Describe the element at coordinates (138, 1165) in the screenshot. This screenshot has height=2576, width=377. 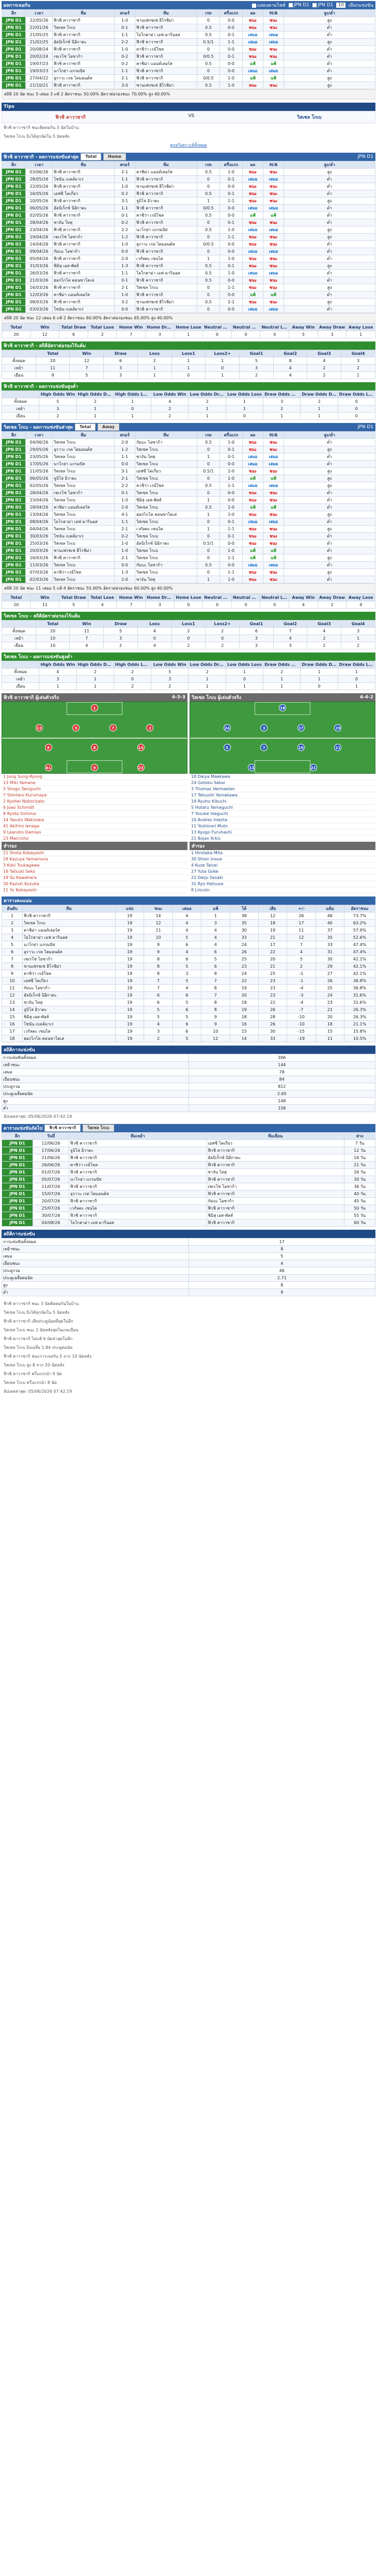
I see `home-team: คาชิว่า เรย์โซล` at that location.